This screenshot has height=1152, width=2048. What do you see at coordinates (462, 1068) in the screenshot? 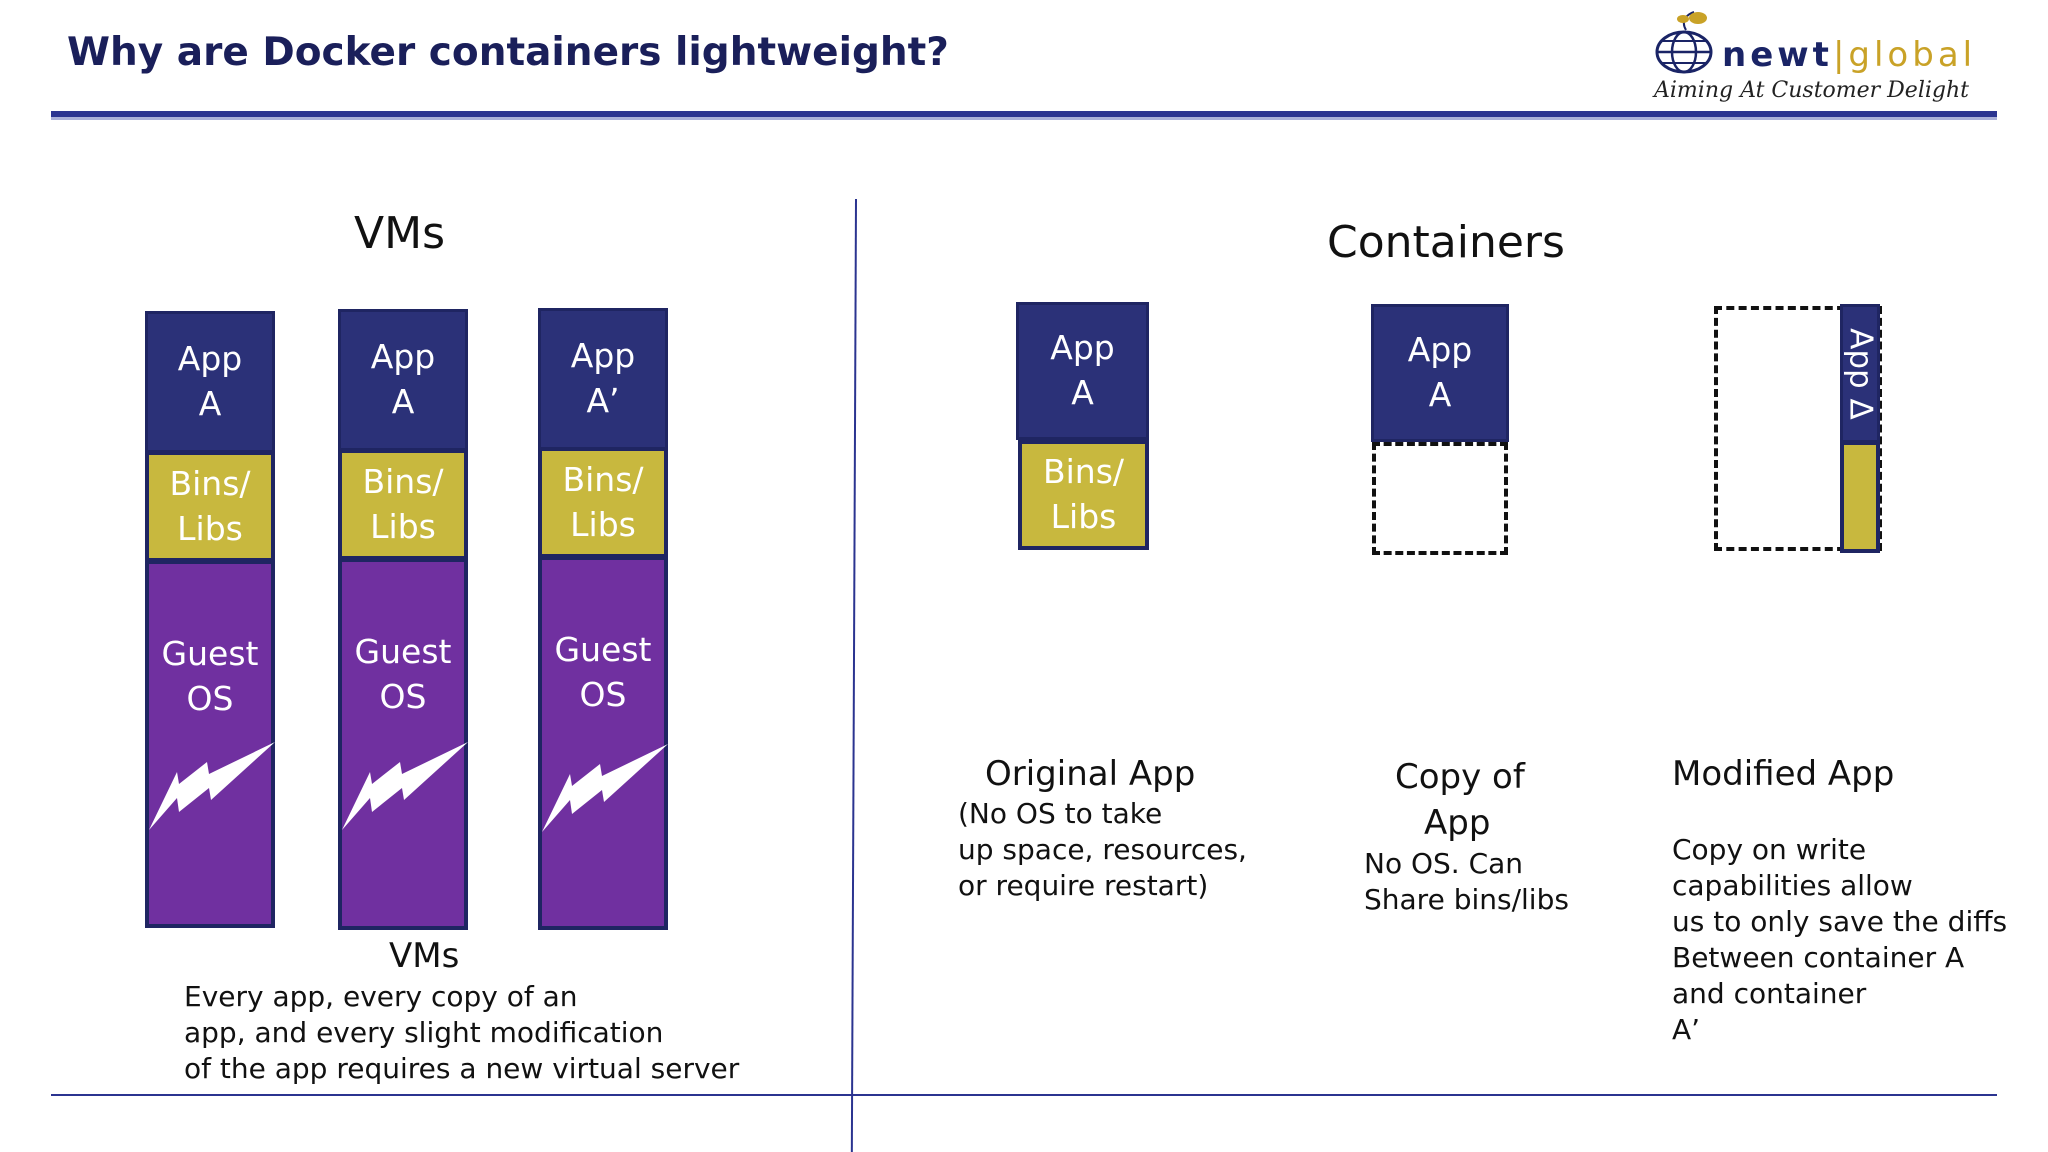
I see `vms-caption-line: of the app requires a new virtual server` at bounding box center [462, 1068].